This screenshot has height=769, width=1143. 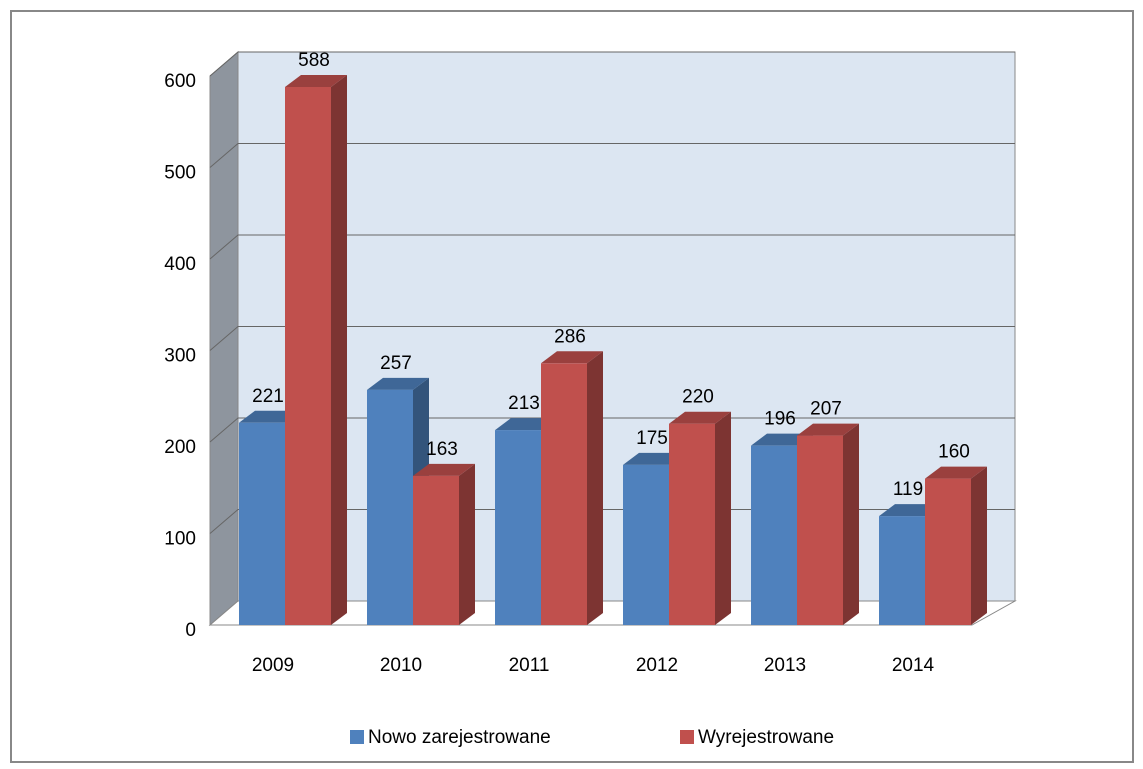 What do you see at coordinates (913, 665) in the screenshot?
I see `x-tick-label: 2014` at bounding box center [913, 665].